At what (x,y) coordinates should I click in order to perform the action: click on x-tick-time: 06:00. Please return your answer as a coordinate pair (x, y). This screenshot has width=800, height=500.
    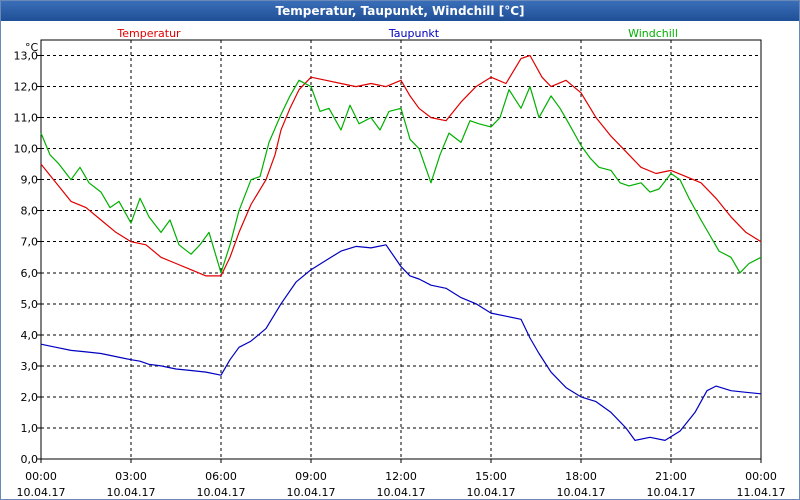
    Looking at the image, I should click on (221, 476).